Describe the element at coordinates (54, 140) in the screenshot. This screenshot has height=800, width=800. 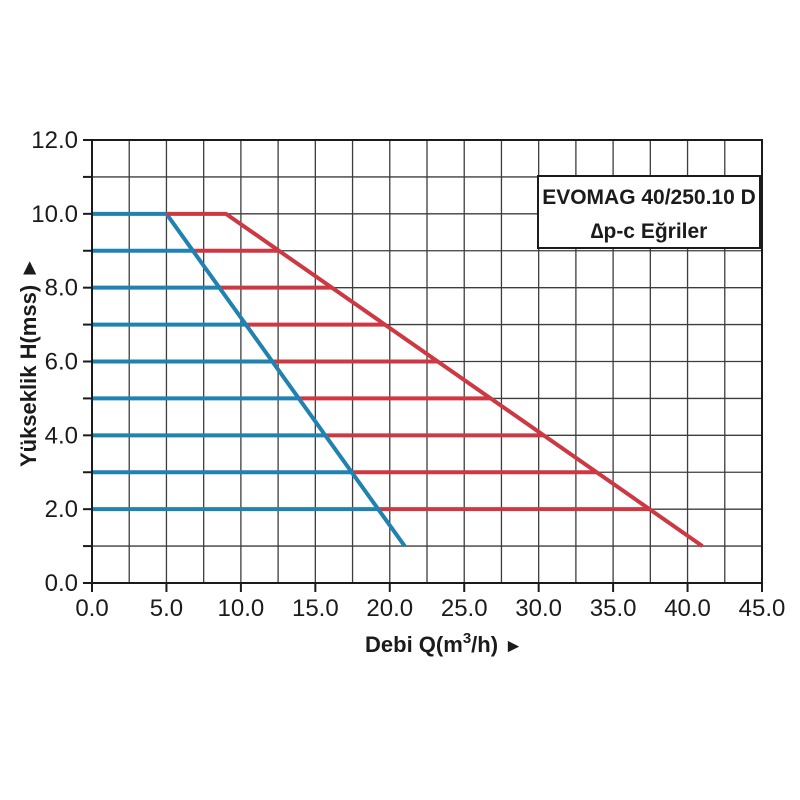
I see `y-tick-label: 12.0` at that location.